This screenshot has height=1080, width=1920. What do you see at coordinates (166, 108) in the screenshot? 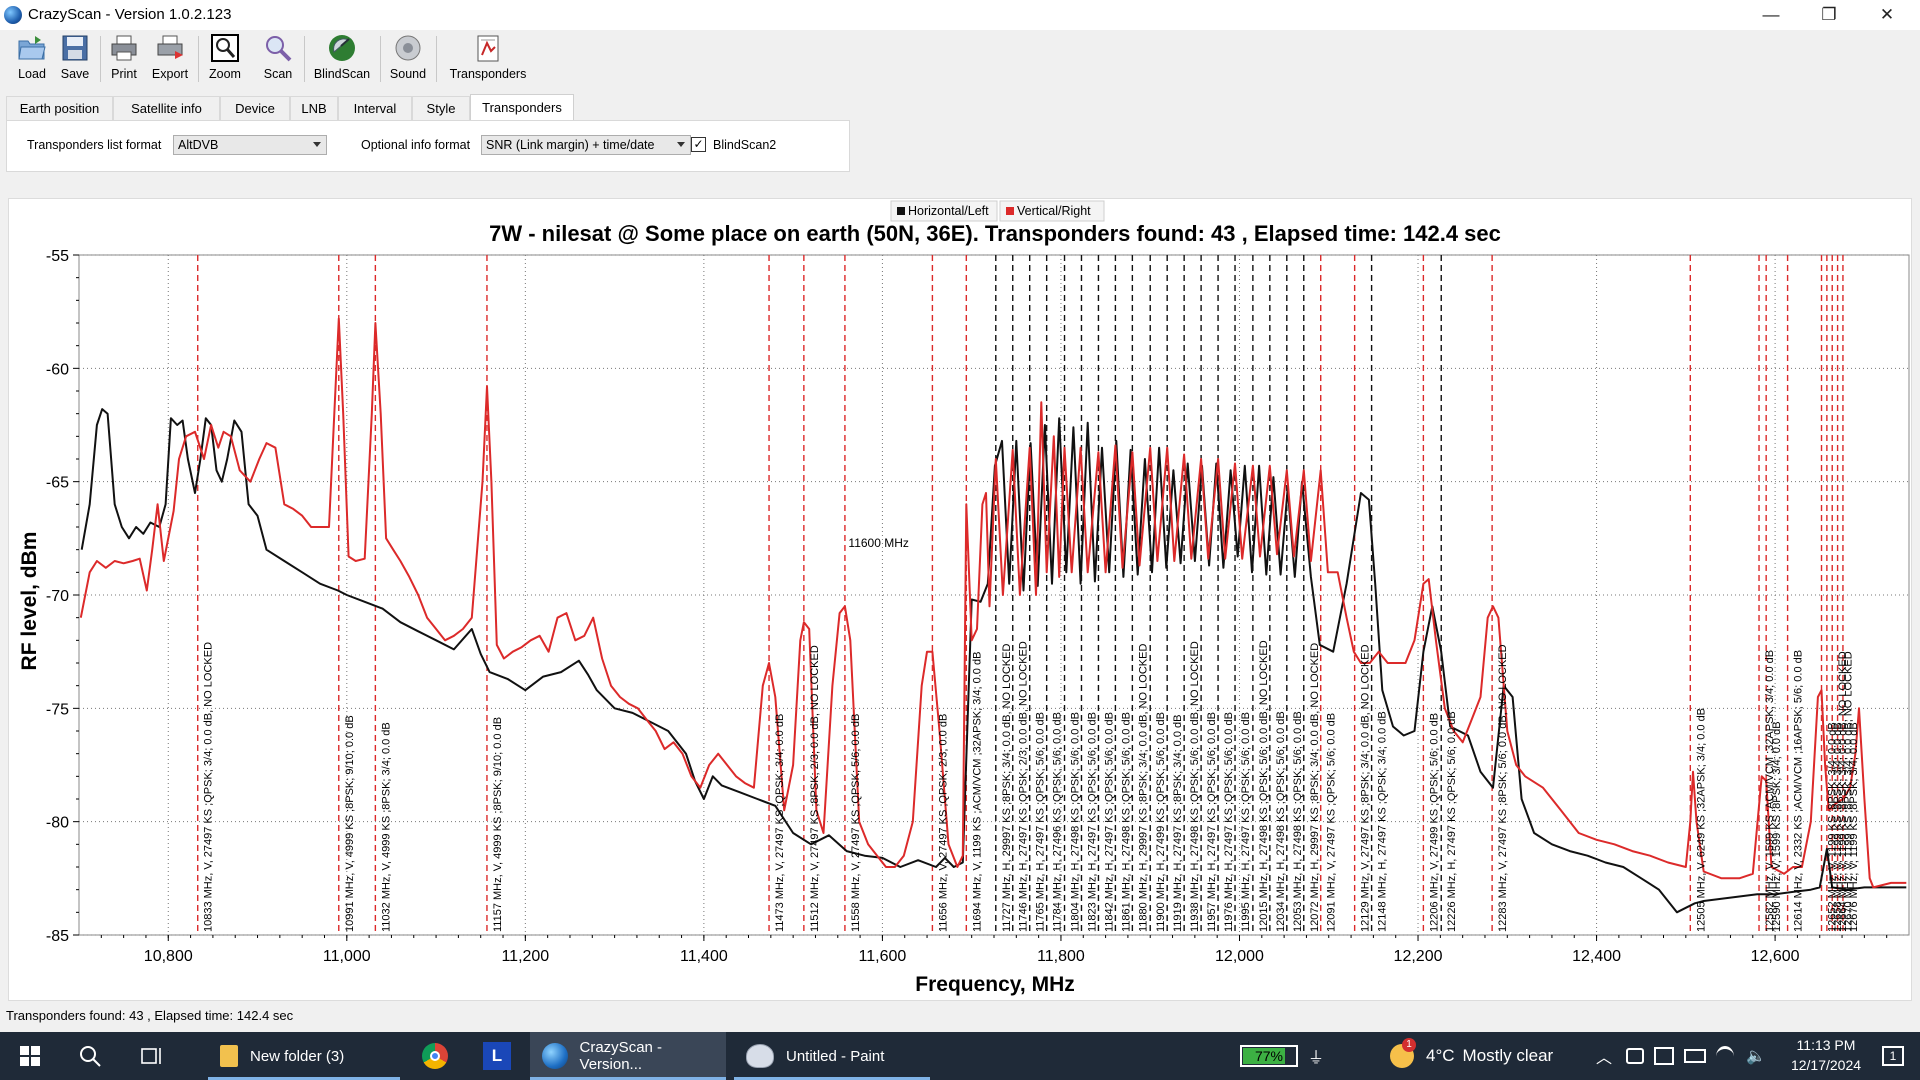
I see `tab-satellite-info: Satellite info` at bounding box center [166, 108].